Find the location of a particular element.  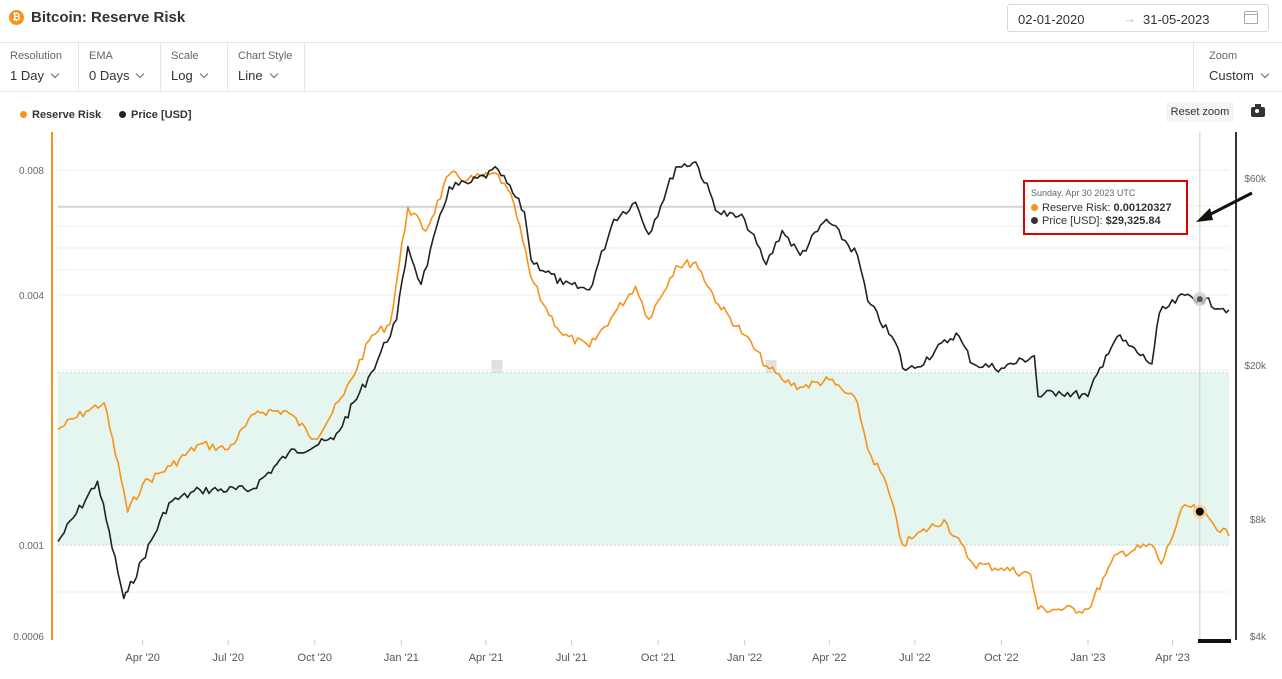

chart-style-value: Line is located at coordinates (258, 75).